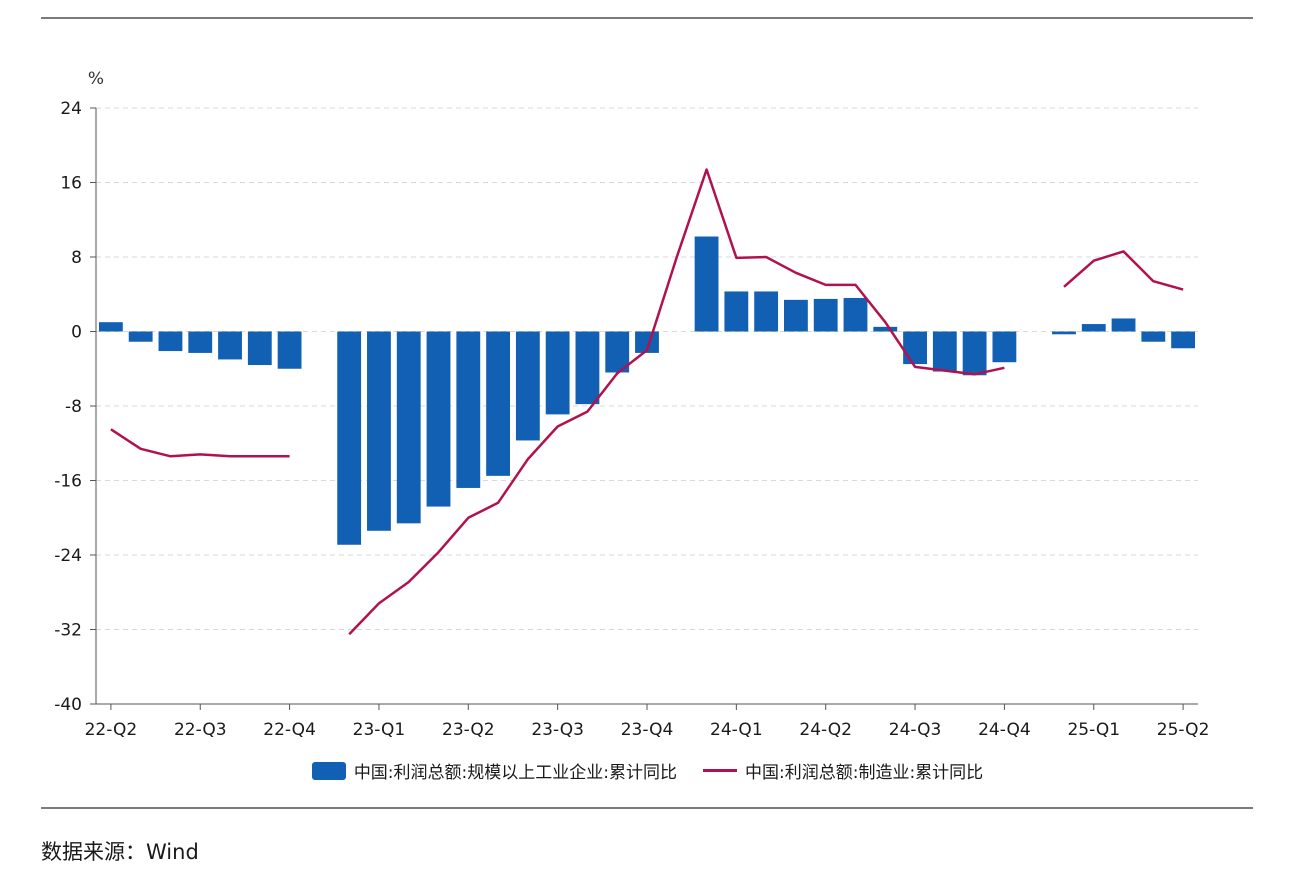  Describe the element at coordinates (736, 730) in the screenshot. I see `x-tick-label: 24-Q1` at that location.